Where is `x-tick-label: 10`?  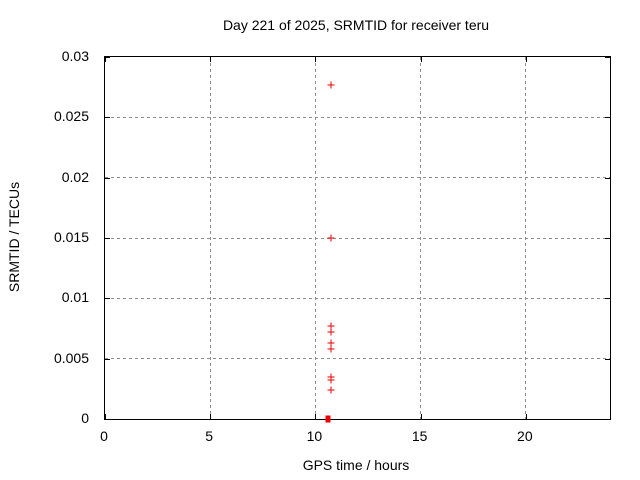 x-tick-label: 10 is located at coordinates (314, 436).